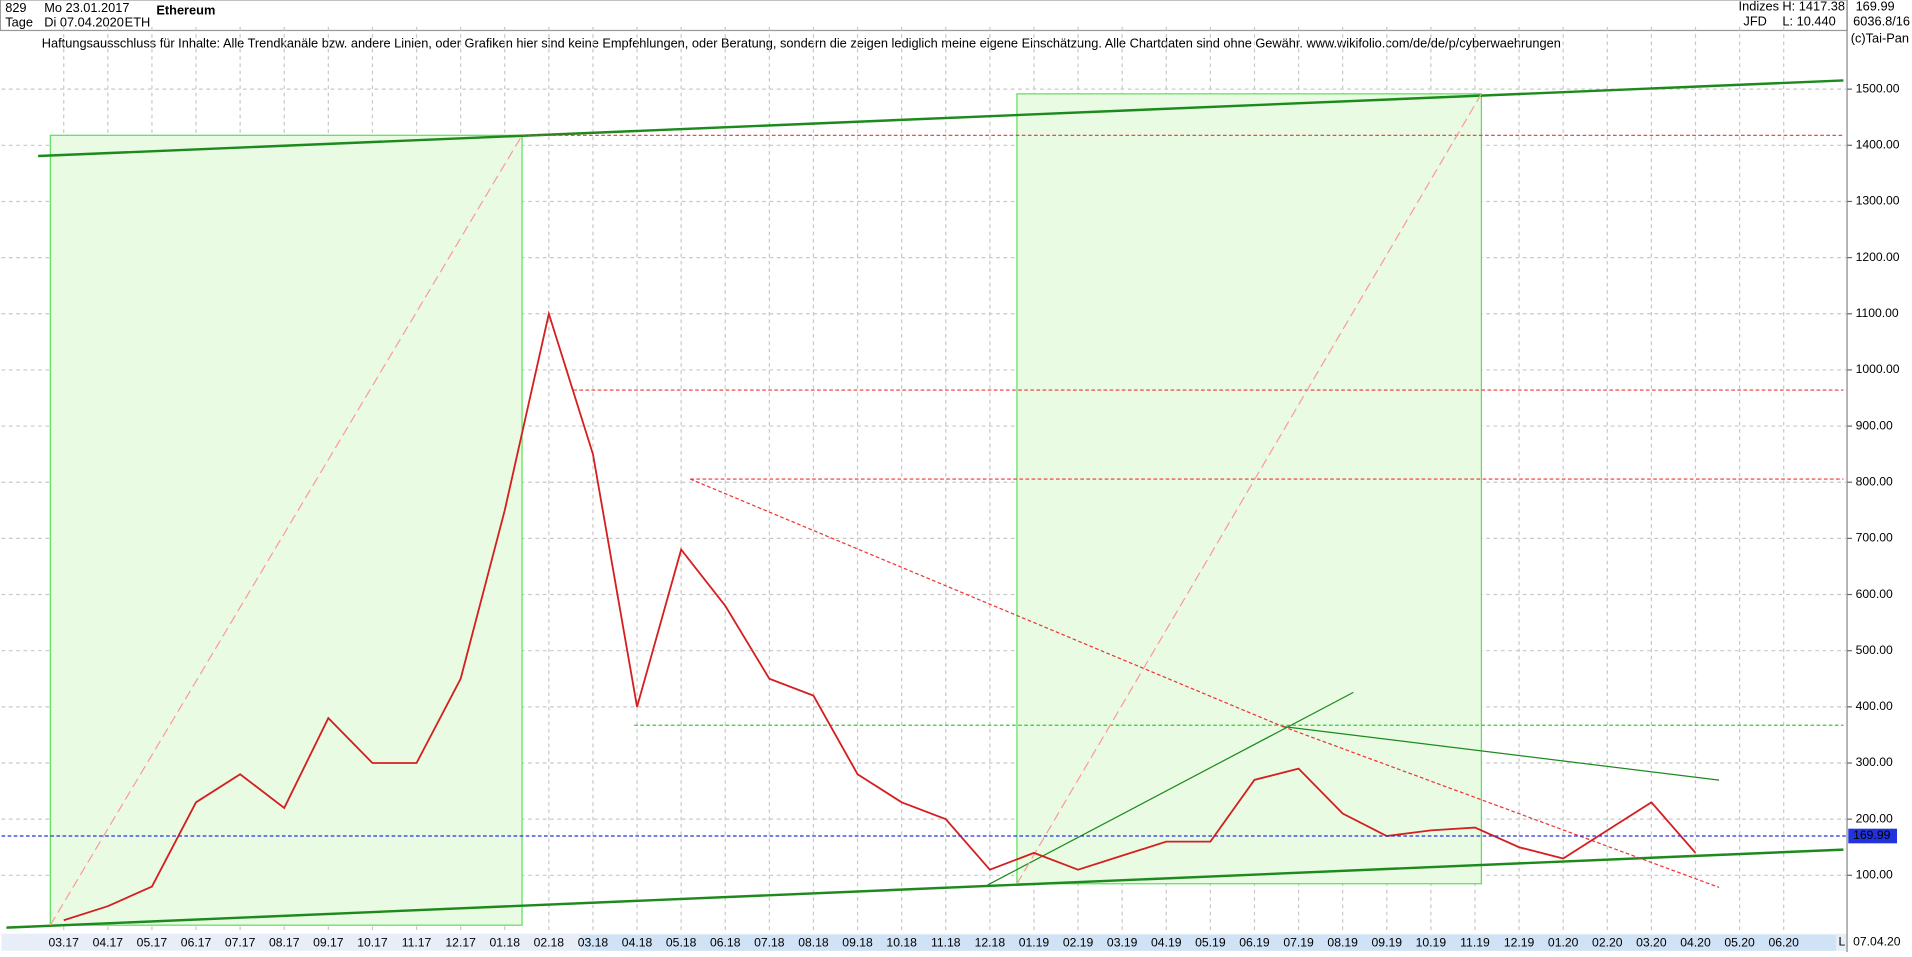 The image size is (1912, 957). Describe the element at coordinates (1874, 425) in the screenshot. I see `y-tick-label: 900.00` at that location.